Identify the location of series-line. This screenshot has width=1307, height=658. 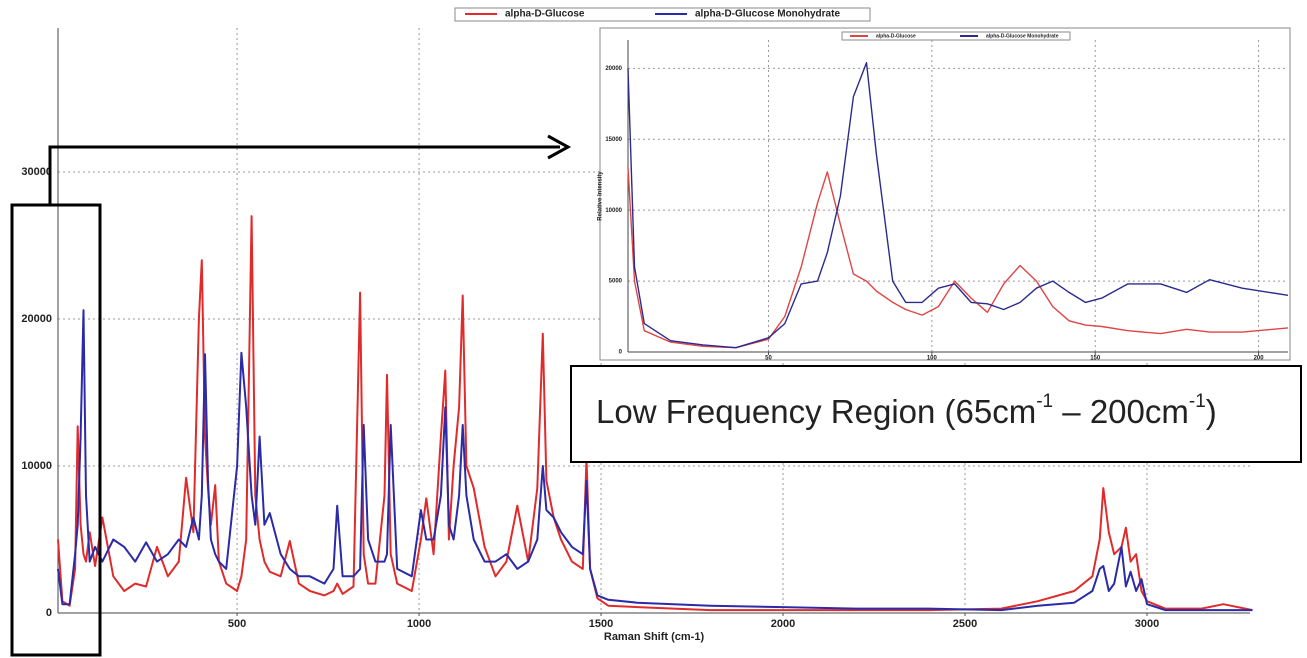
(958, 258).